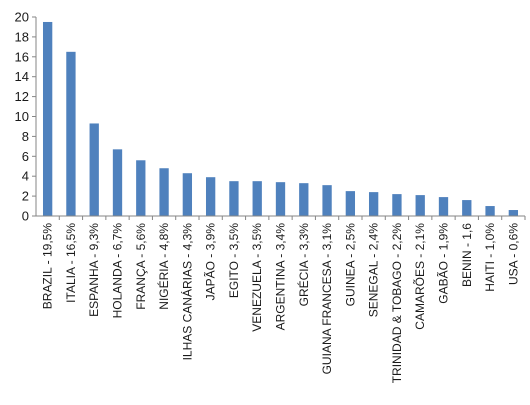 The width and height of the screenshot is (530, 405). What do you see at coordinates (71, 263) in the screenshot?
I see `x-tick-label: ITALIA - 16,5%` at bounding box center [71, 263].